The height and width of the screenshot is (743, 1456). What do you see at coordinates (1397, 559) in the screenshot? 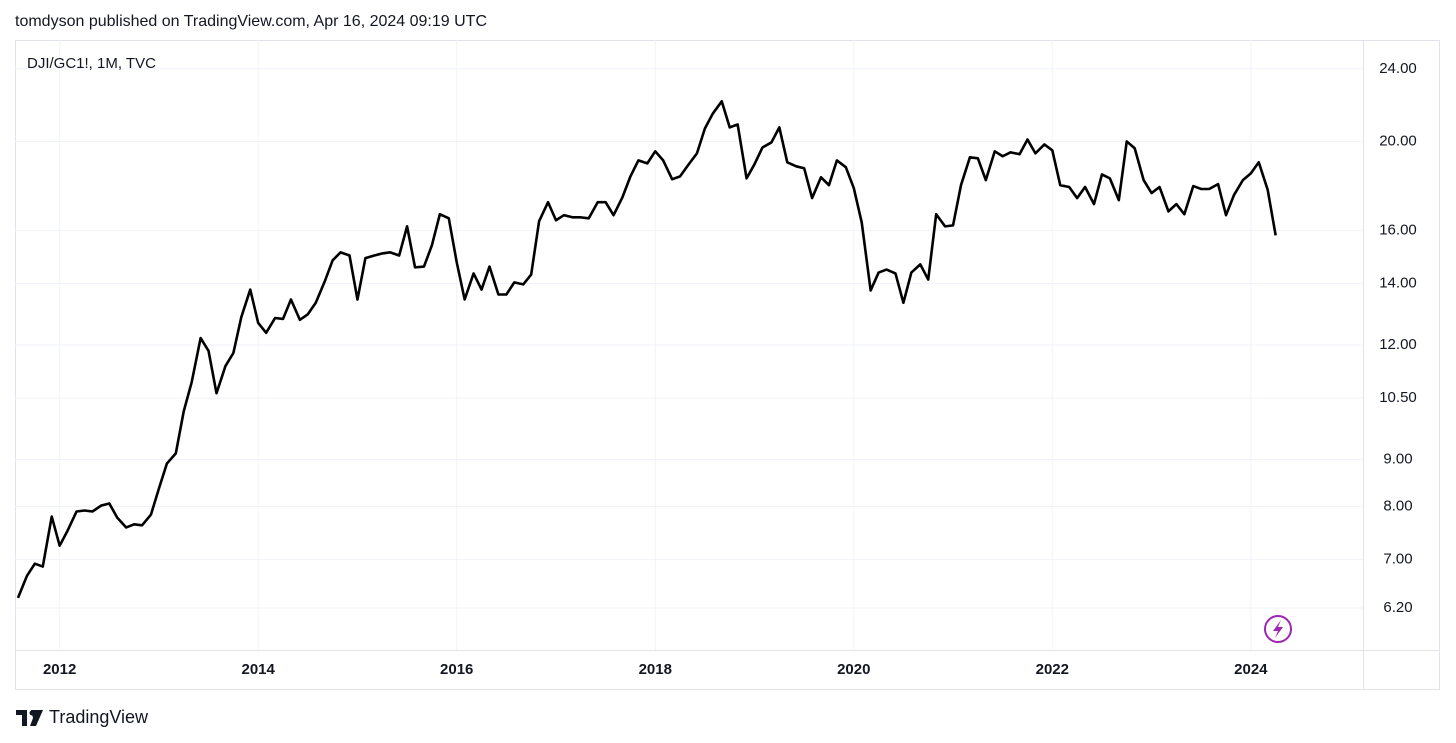
I see `y-tick-label: 7.00` at bounding box center [1397, 559].